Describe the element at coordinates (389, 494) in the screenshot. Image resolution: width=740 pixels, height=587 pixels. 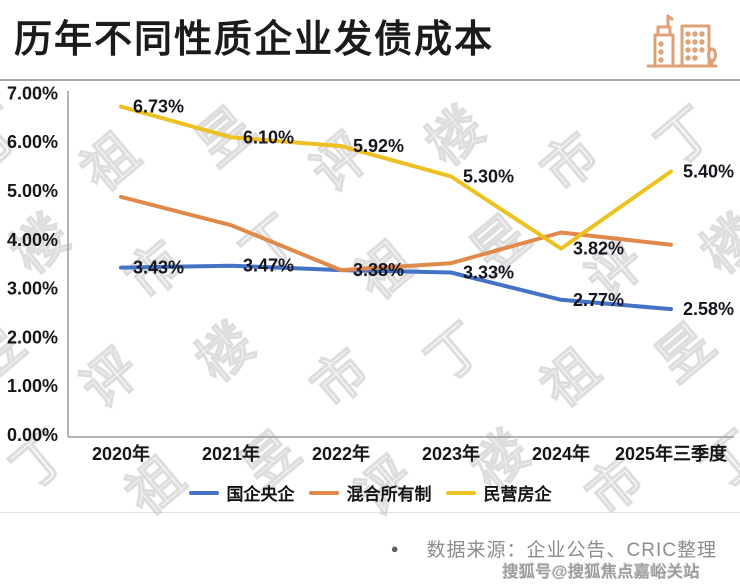
I see `legend-label: 混合所有制` at that location.